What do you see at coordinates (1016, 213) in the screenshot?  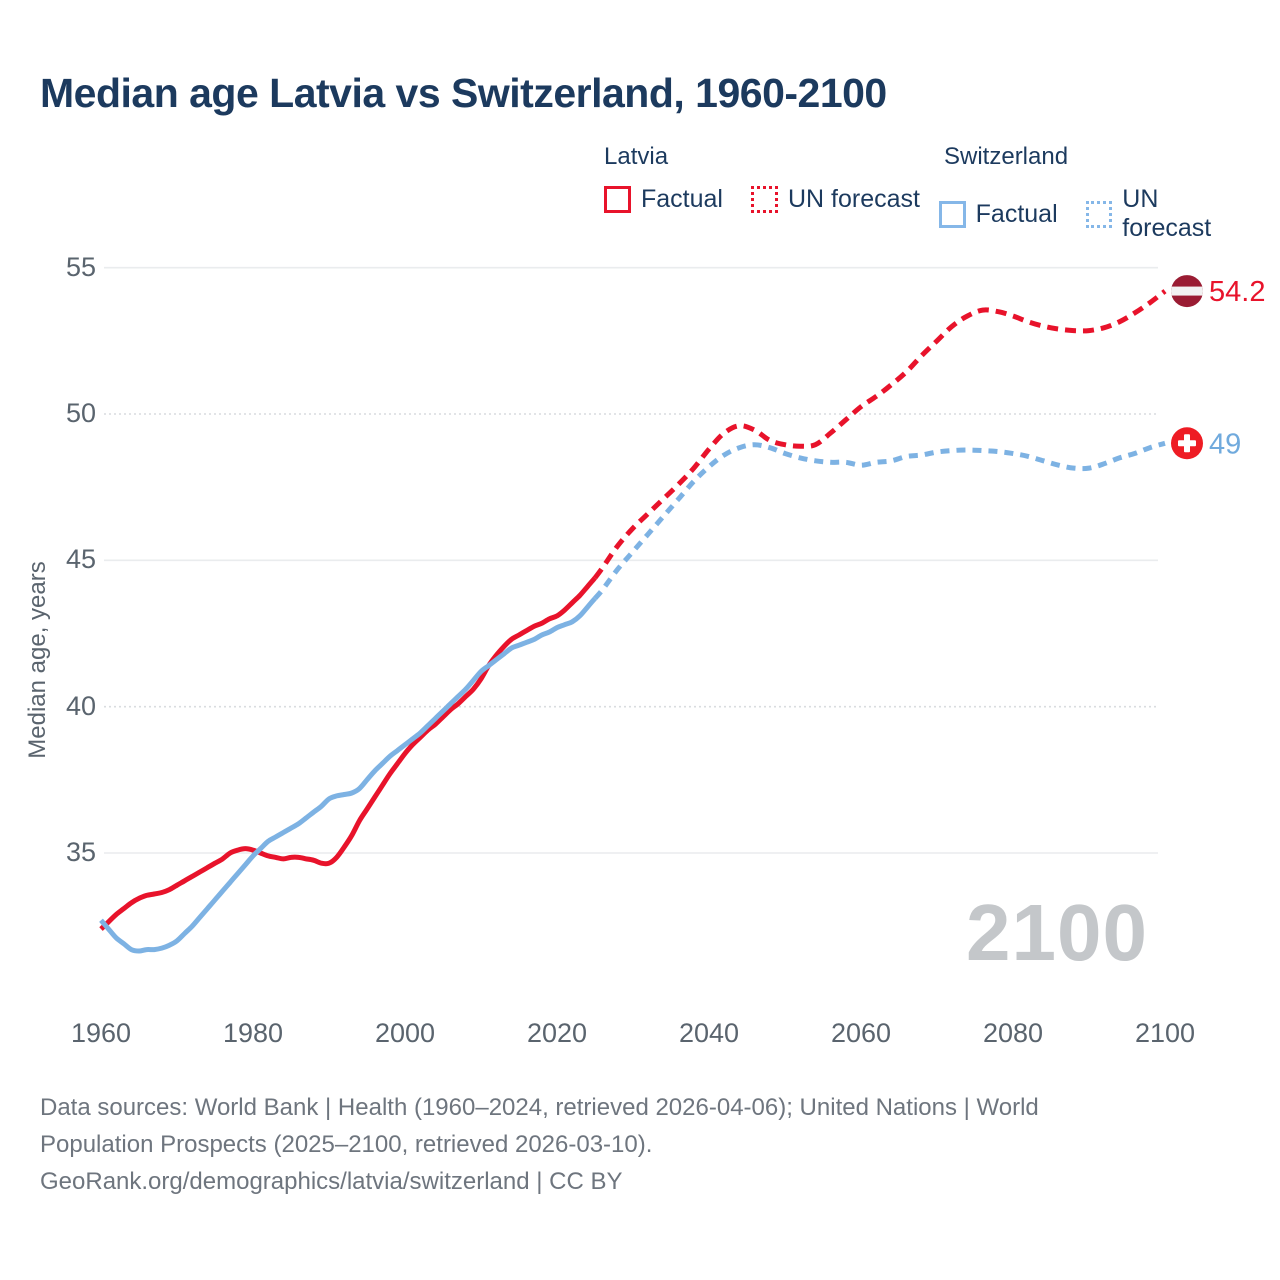 I see `legend-item-switzerland-factual: Factual` at bounding box center [1016, 213].